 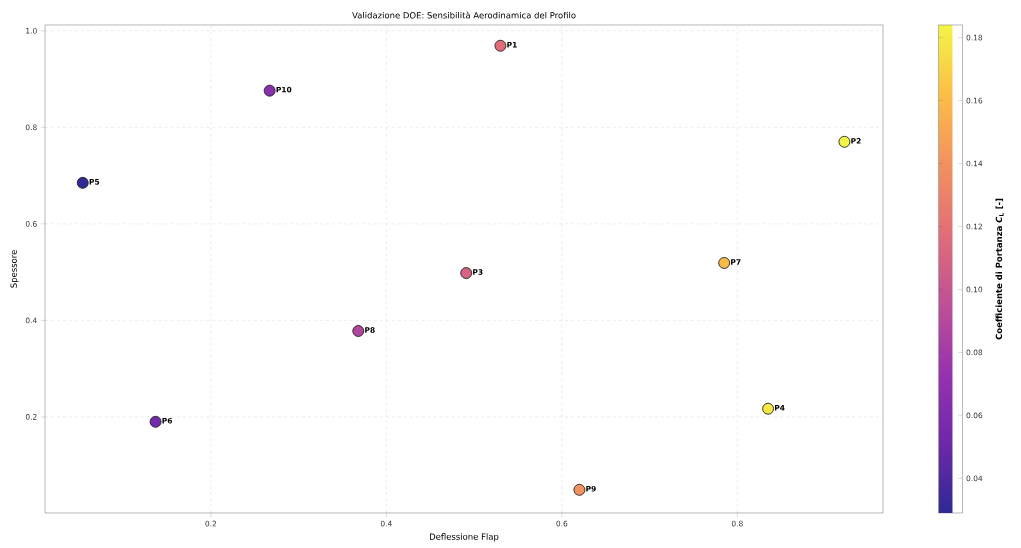 I want to click on x-axis-title: Deflessione Flap, so click(x=464, y=537).